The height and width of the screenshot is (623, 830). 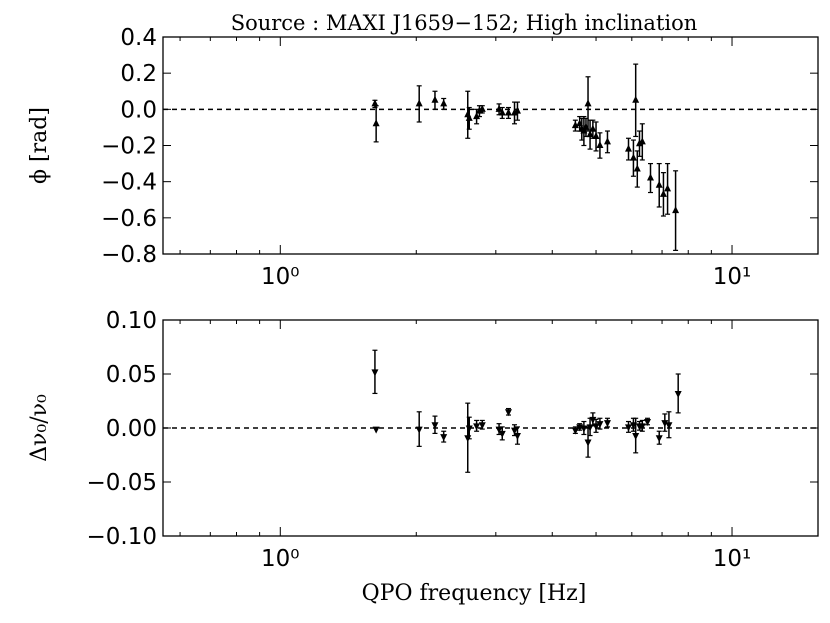 I want to click on y-tick-label: −0.05, so click(x=122, y=483).